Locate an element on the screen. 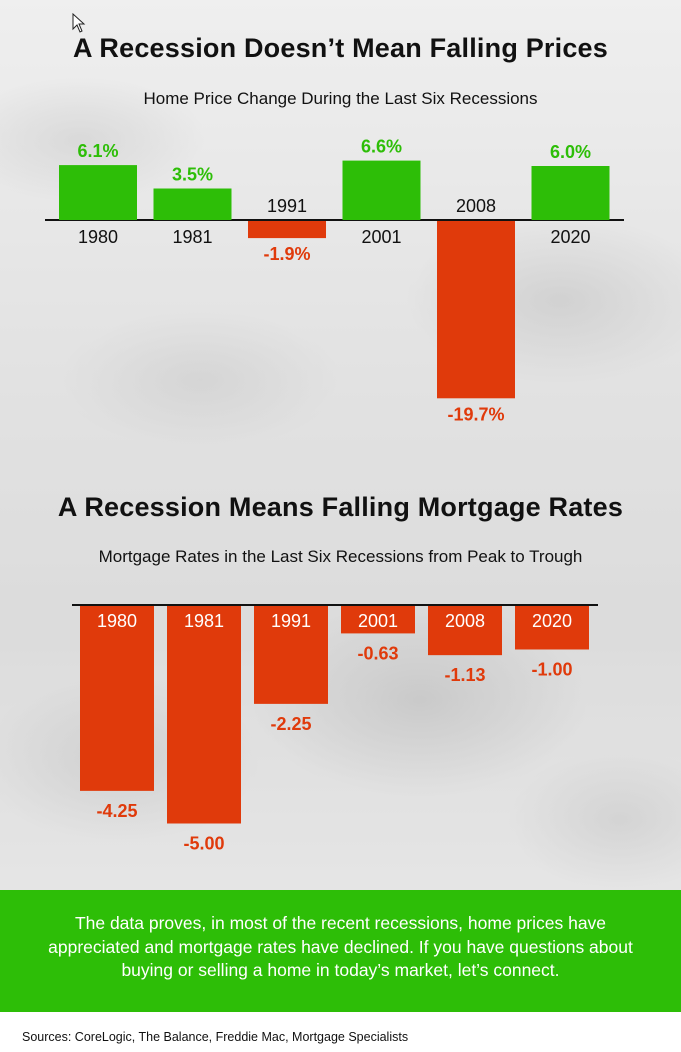 This screenshot has width=681, height=1052. chart2-value-label: -5.00 is located at coordinates (203, 844).